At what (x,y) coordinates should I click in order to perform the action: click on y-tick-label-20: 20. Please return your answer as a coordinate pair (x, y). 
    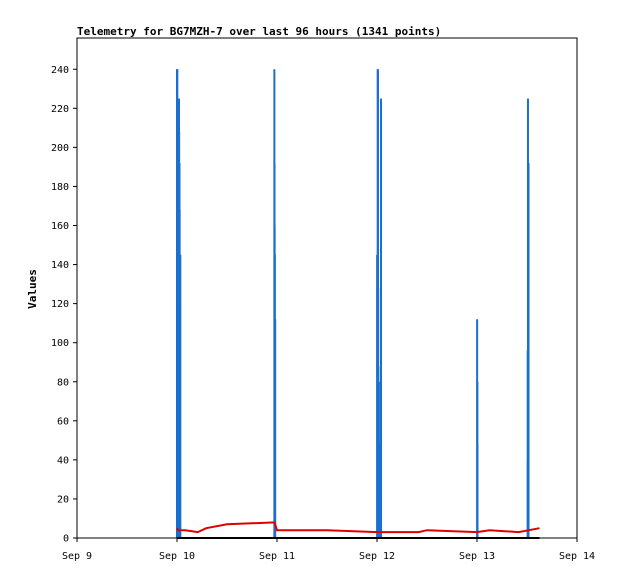
    Looking at the image, I should click on (63, 499).